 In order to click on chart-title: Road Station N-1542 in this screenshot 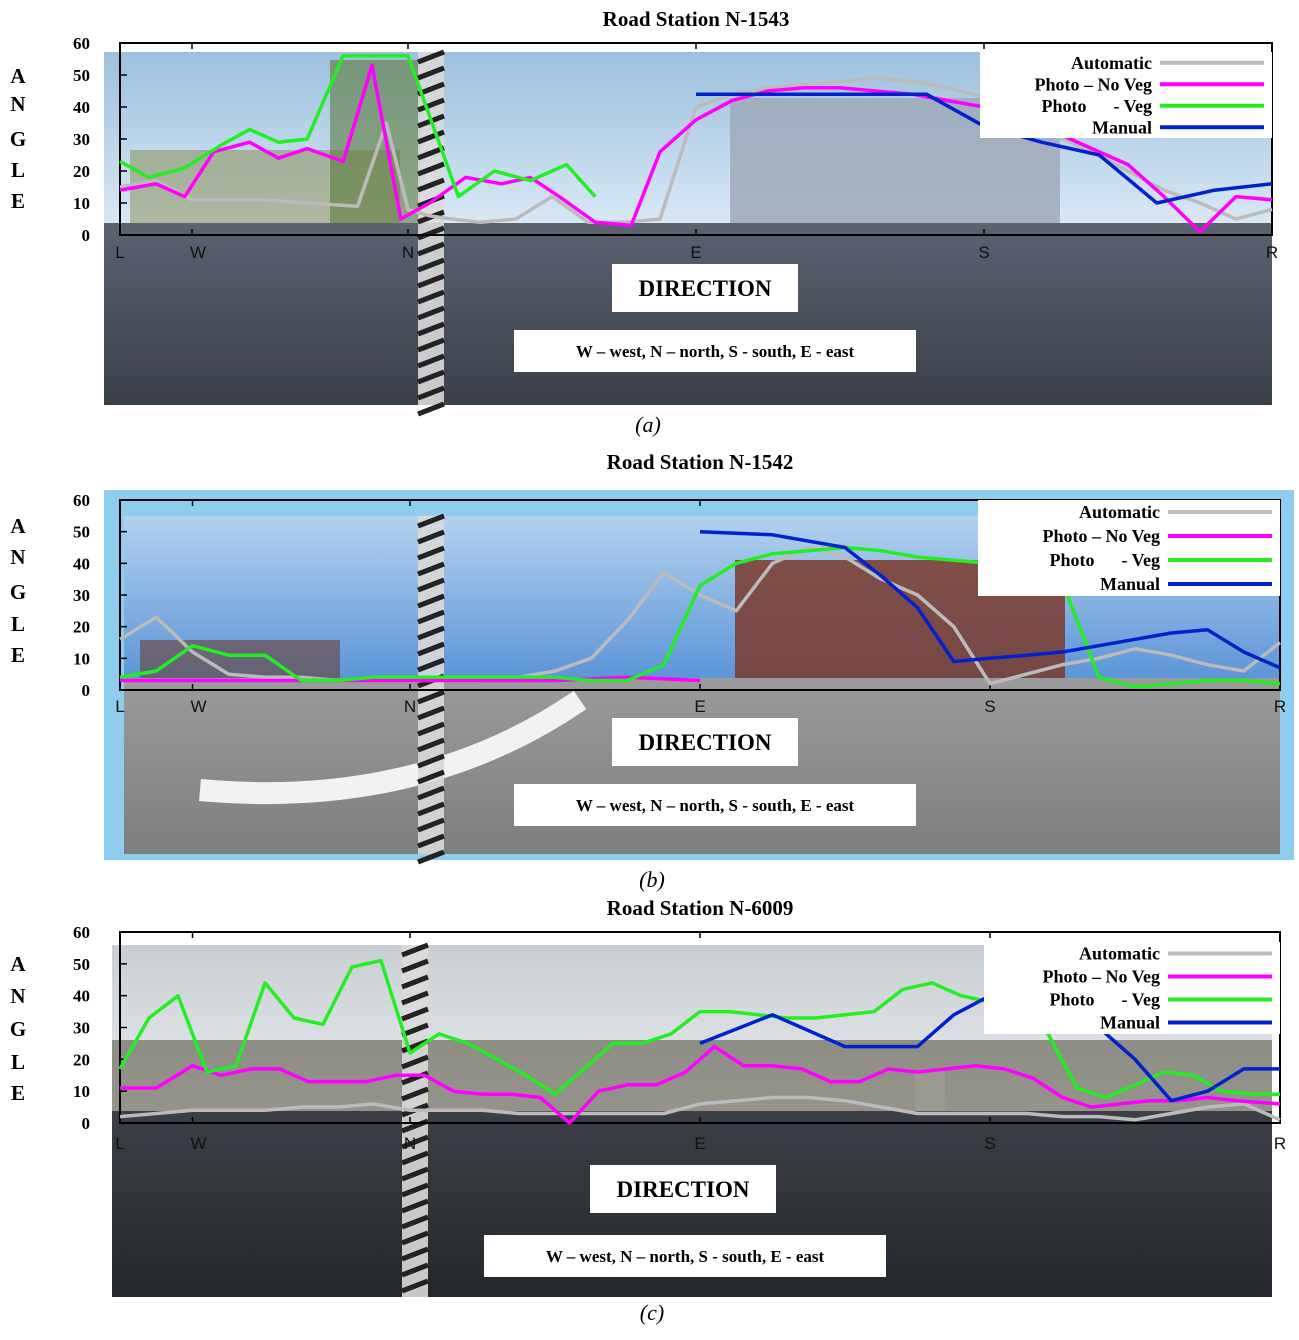, I will do `click(700, 462)`.